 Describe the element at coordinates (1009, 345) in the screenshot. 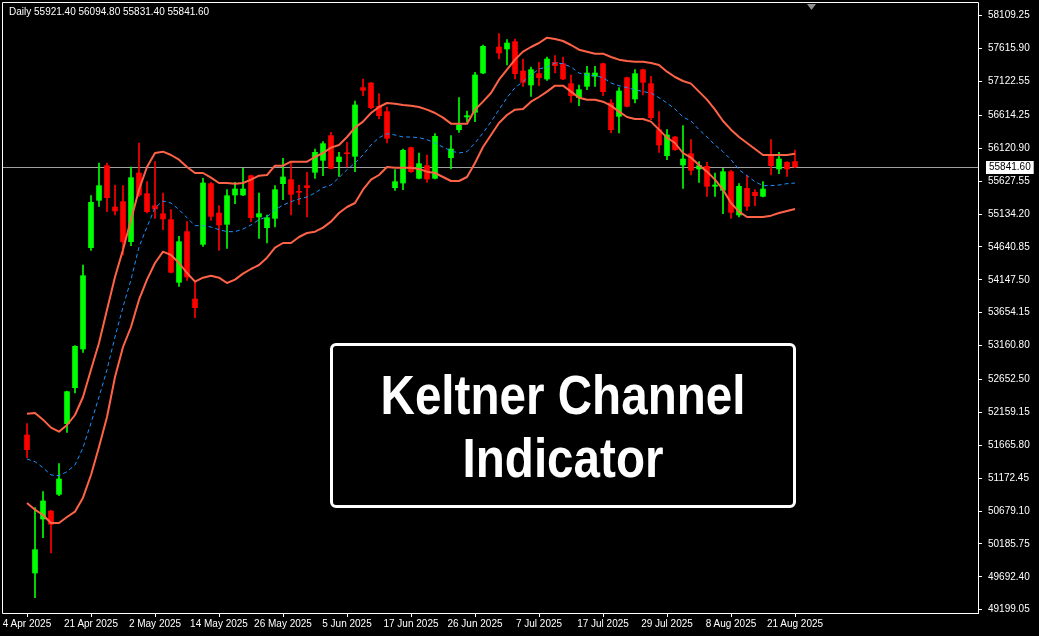

I see `y-tick-label: 53160.80` at that location.